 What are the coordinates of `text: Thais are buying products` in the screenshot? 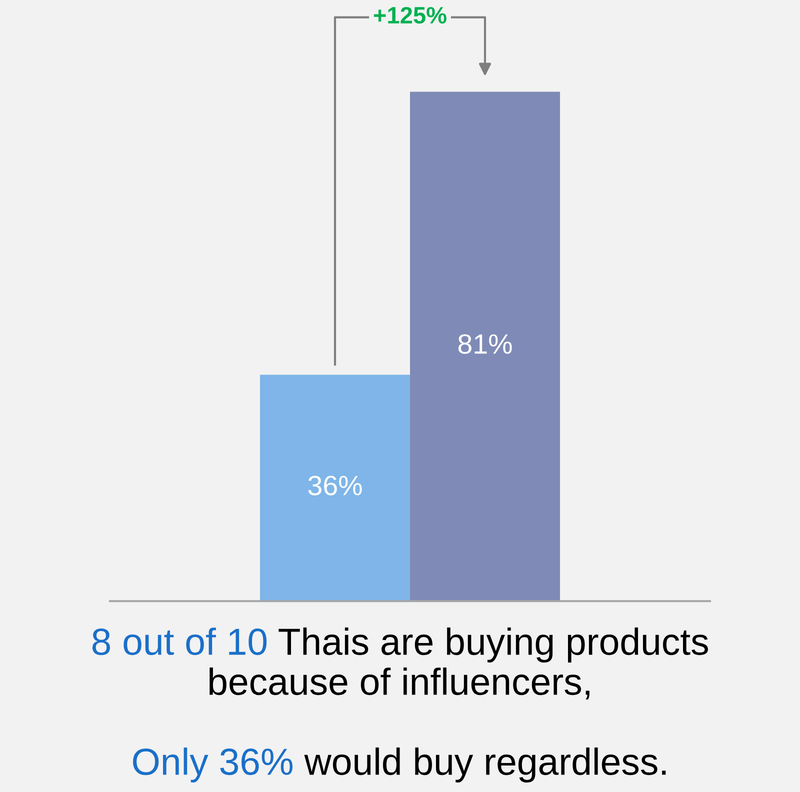 It's located at (493, 645).